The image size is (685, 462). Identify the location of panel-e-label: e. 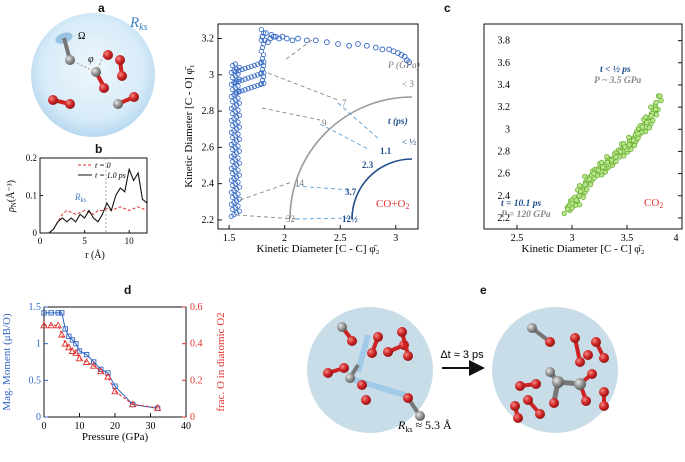
(483, 290).